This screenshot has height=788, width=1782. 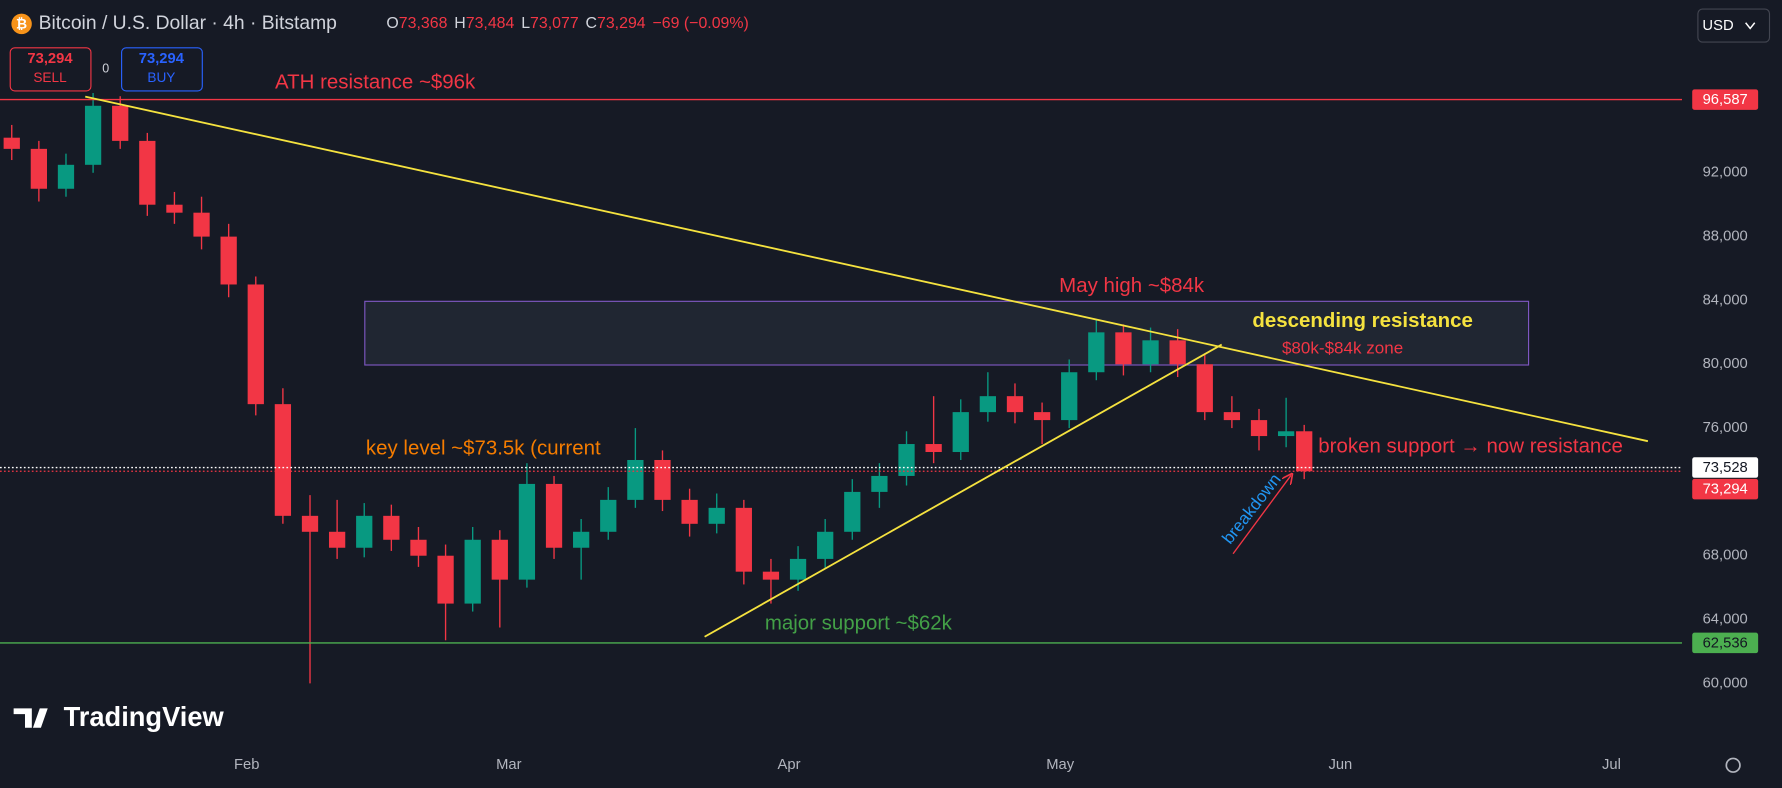 What do you see at coordinates (621, 23) in the screenshot?
I see `ohlc-value: 73,294` at bounding box center [621, 23].